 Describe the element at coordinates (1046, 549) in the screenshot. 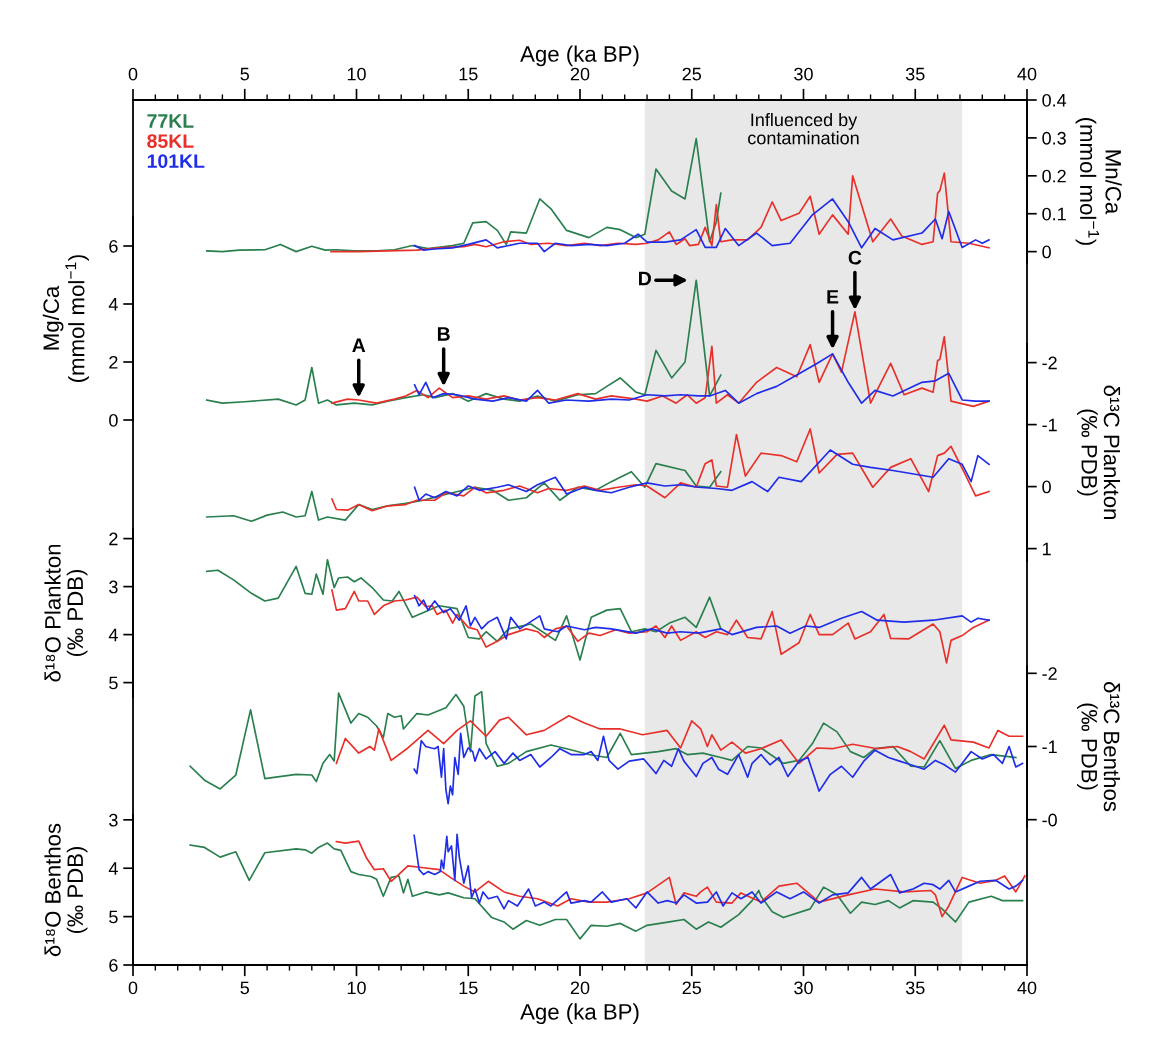

I see `y2-tick-label: 1` at that location.